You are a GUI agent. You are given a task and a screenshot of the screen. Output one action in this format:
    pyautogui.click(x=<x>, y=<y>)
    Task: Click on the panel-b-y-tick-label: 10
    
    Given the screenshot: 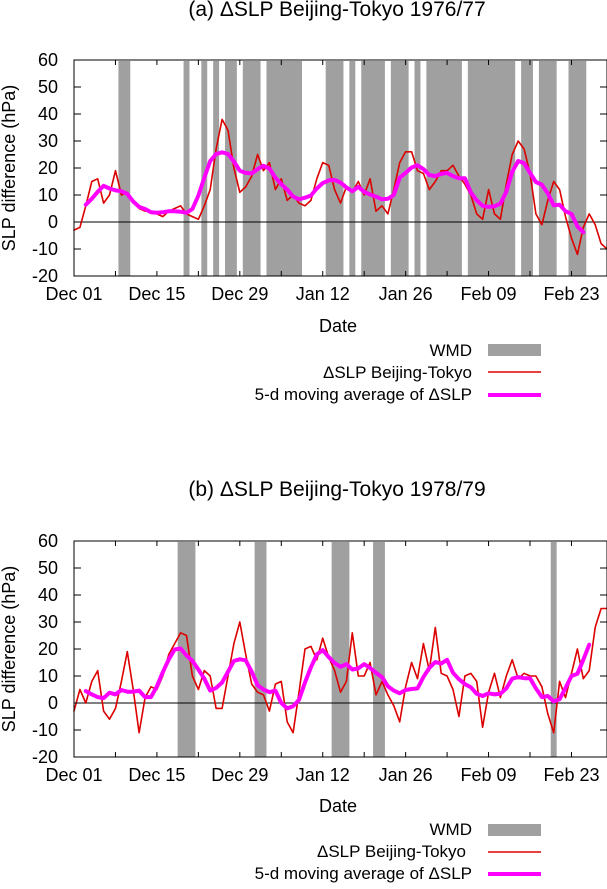 What is the action you would take?
    pyautogui.click(x=48, y=676)
    